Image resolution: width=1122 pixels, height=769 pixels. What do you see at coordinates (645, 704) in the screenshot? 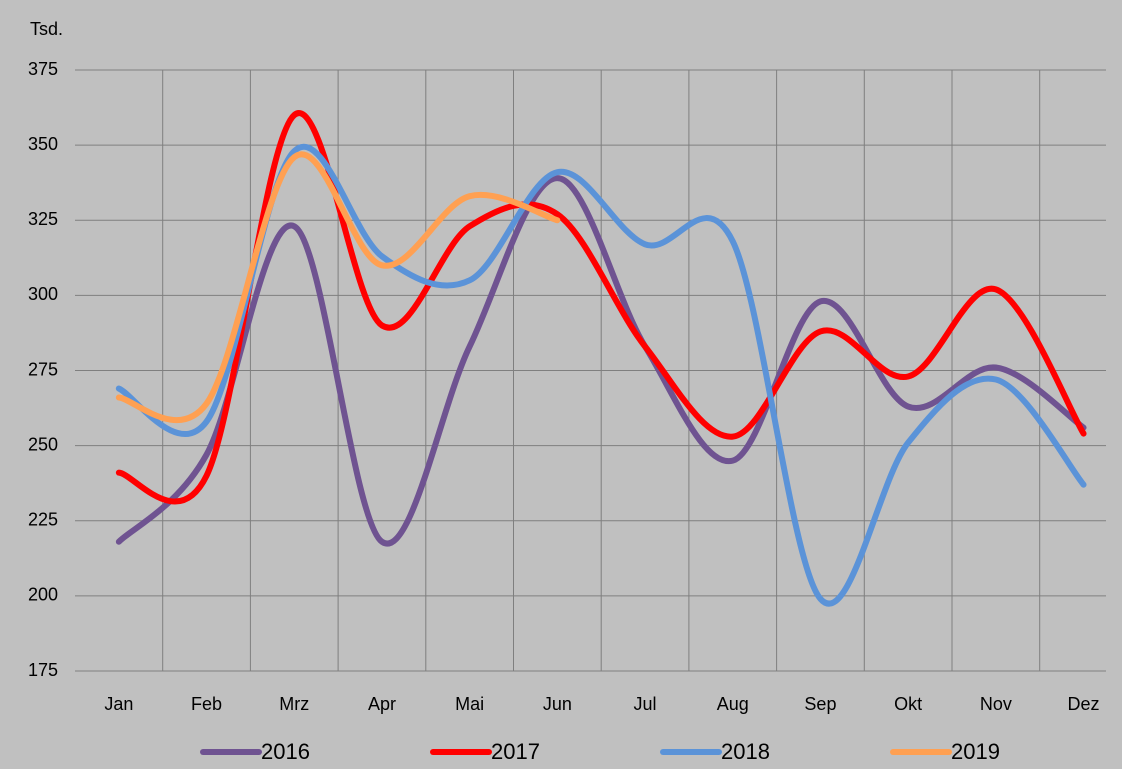
I see `x-tick-label: Jul` at bounding box center [645, 704].